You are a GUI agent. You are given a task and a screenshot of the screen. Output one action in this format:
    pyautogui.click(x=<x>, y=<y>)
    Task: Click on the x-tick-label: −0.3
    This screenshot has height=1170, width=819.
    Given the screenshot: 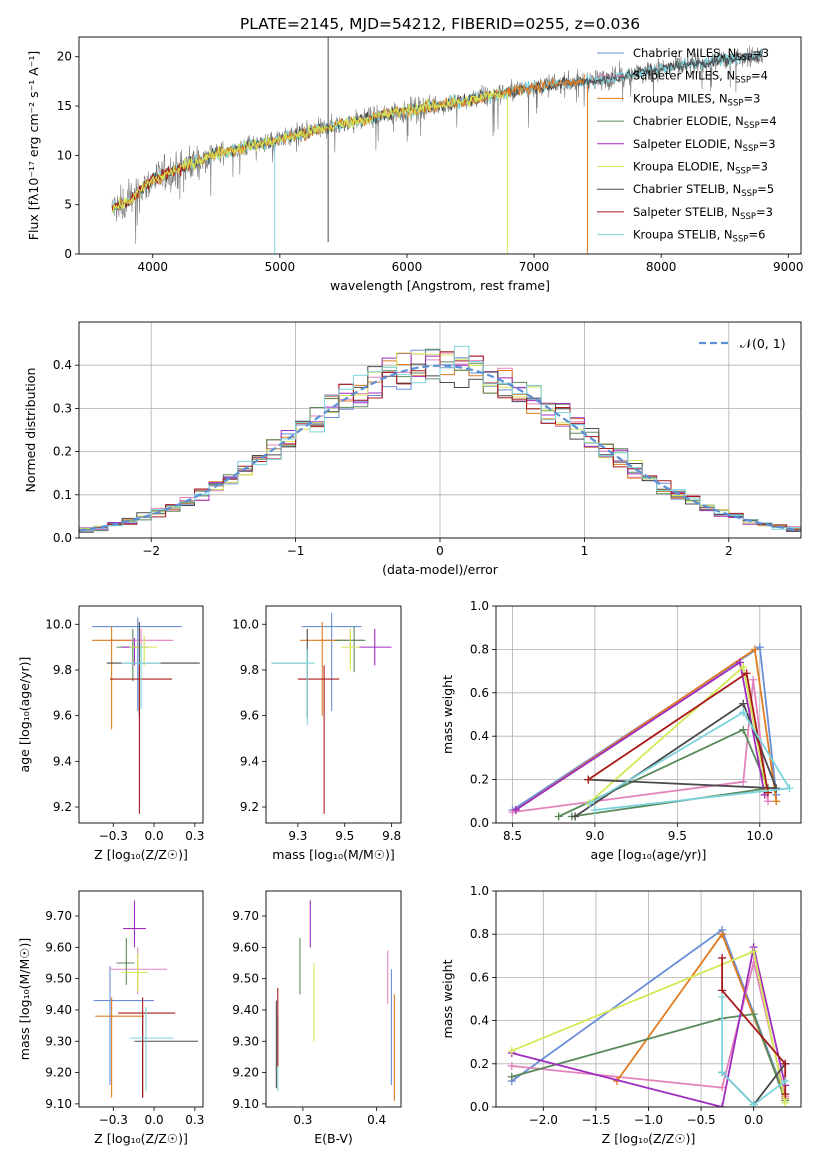 What is the action you would take?
    pyautogui.click(x=113, y=836)
    